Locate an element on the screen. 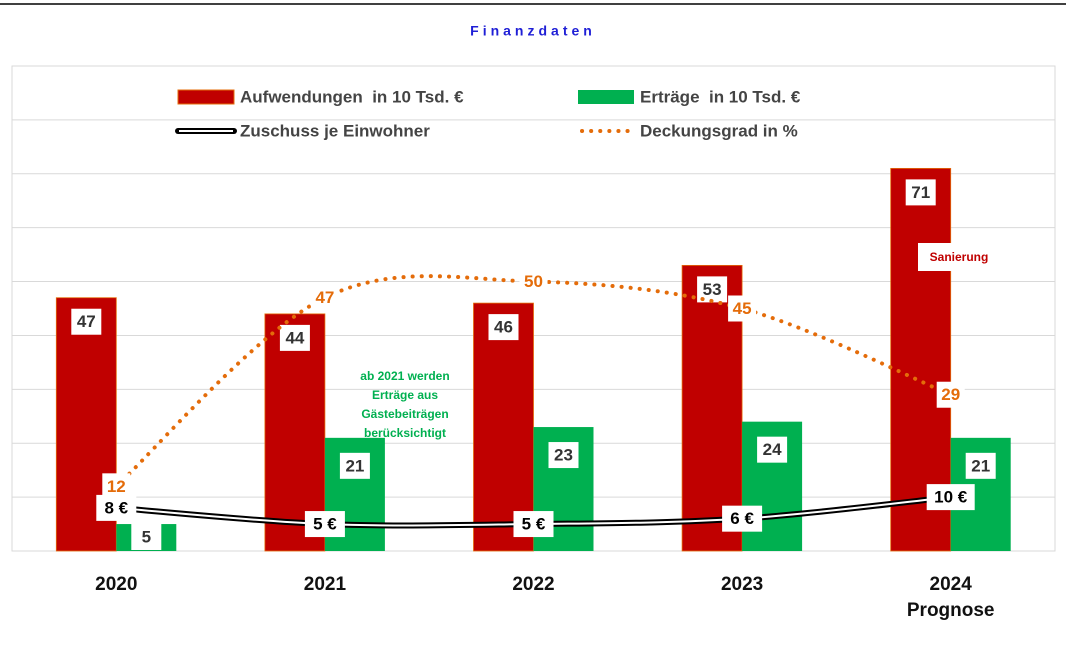 The image size is (1066, 664). line-value-label: 6 € is located at coordinates (742, 518).